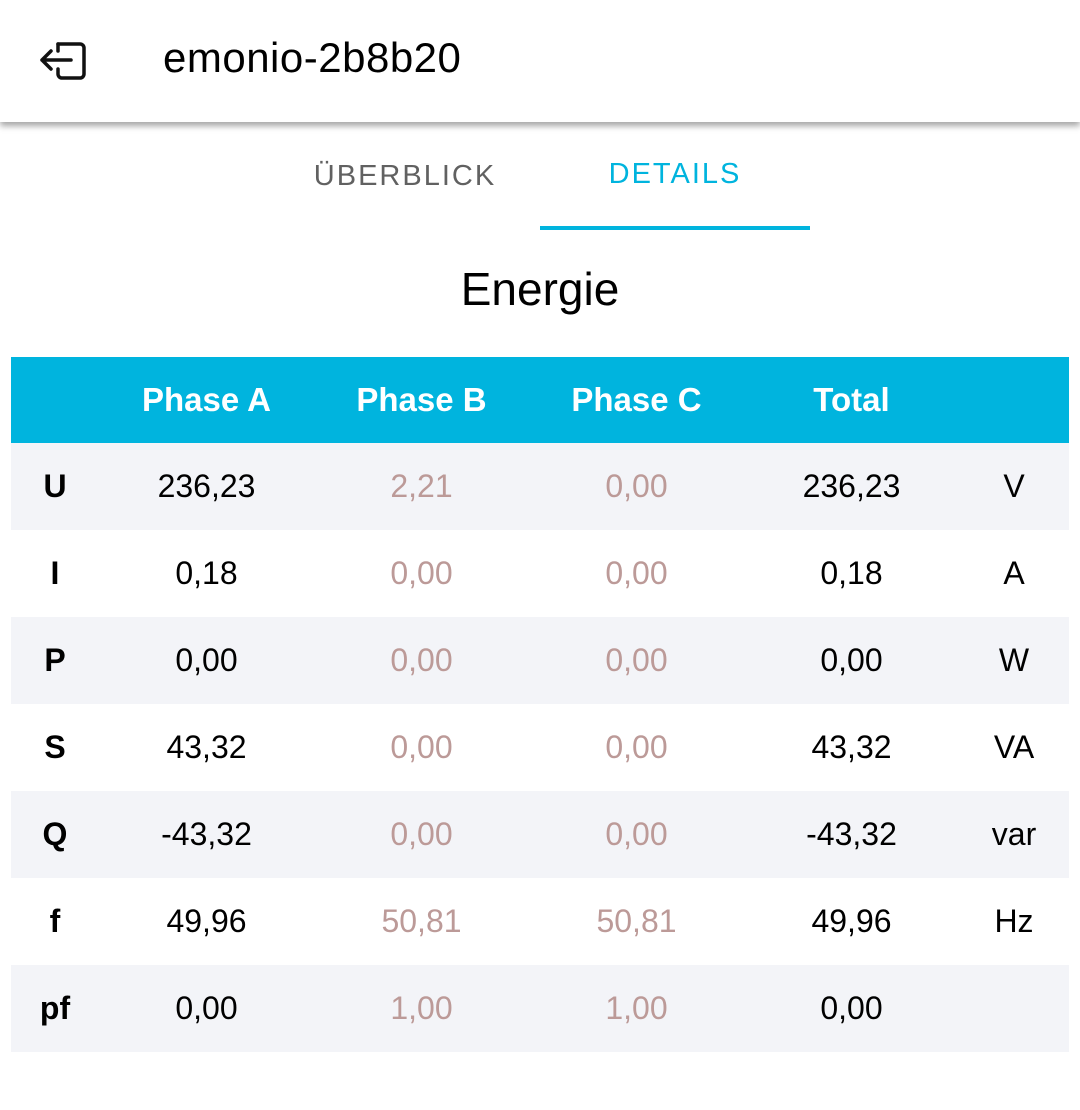 The width and height of the screenshot is (1080, 1110). What do you see at coordinates (851, 834) in the screenshot?
I see `total-value: -43,32` at bounding box center [851, 834].